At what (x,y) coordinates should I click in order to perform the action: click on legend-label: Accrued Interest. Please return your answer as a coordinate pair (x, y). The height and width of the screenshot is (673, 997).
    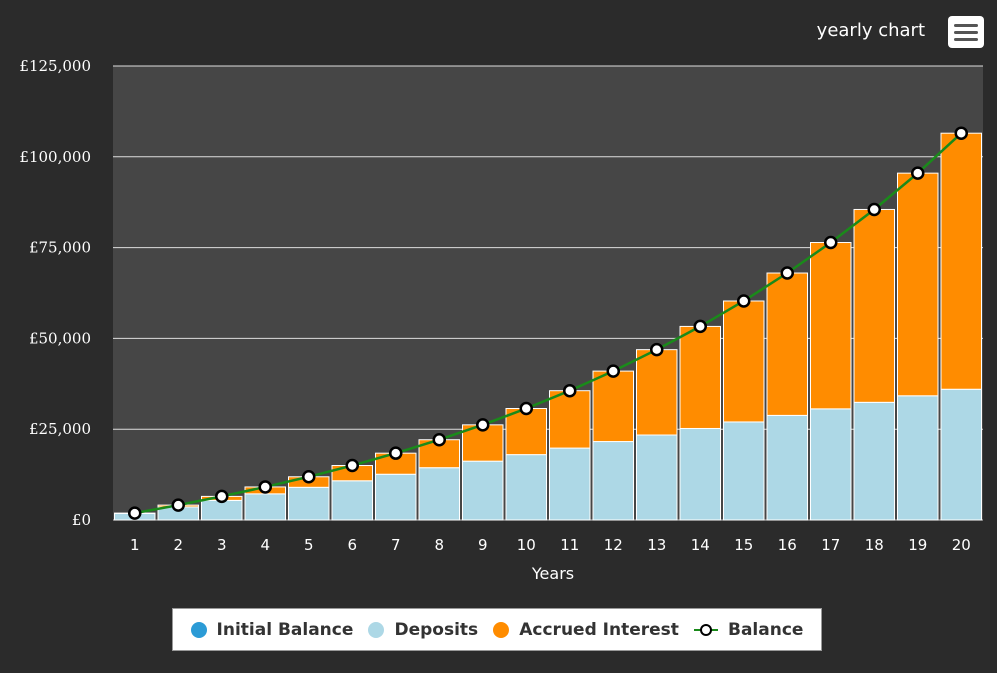
    Looking at the image, I should click on (599, 629).